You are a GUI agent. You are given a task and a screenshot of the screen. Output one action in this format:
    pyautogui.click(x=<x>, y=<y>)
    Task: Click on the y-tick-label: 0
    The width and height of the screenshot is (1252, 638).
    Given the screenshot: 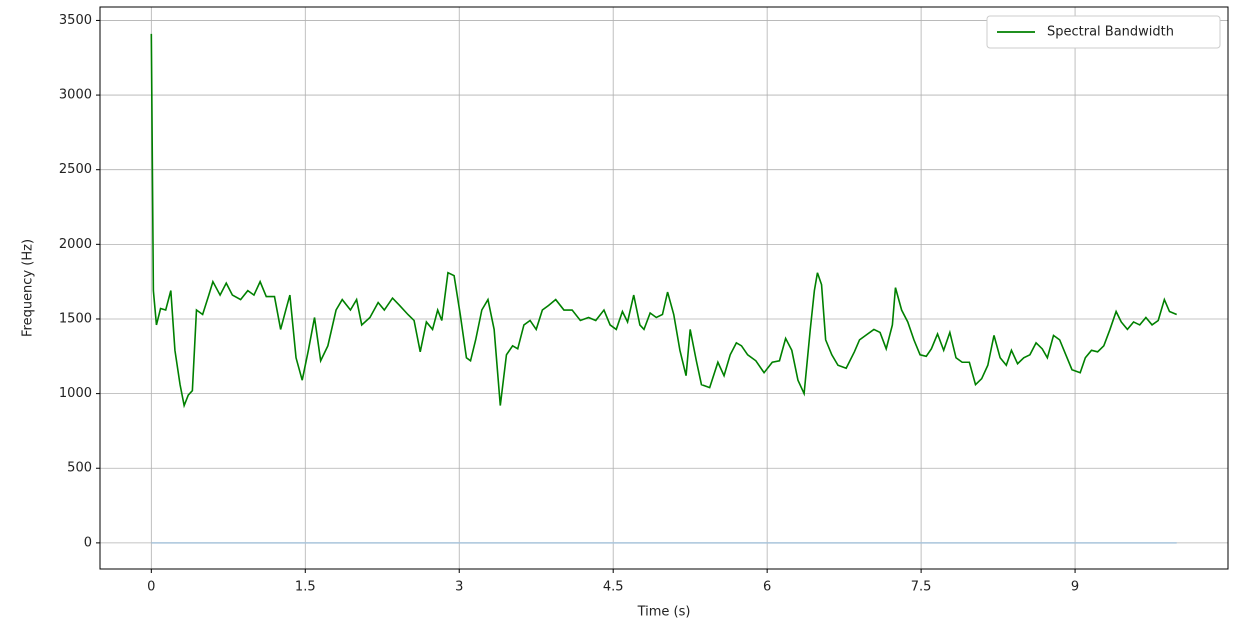 What is the action you would take?
    pyautogui.click(x=88, y=542)
    